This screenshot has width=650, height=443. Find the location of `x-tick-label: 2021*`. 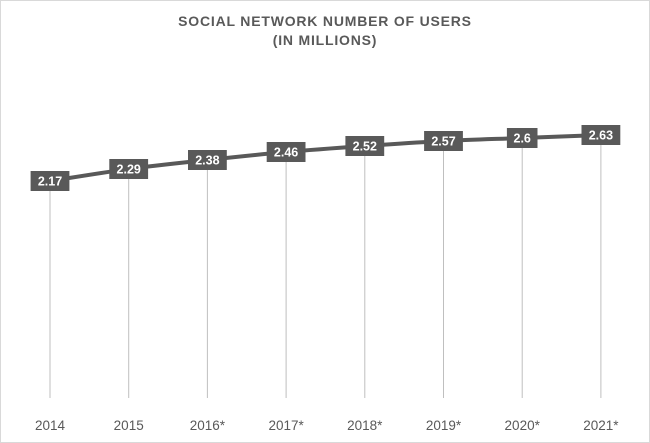

x-tick-label: 2021* is located at coordinates (601, 425).